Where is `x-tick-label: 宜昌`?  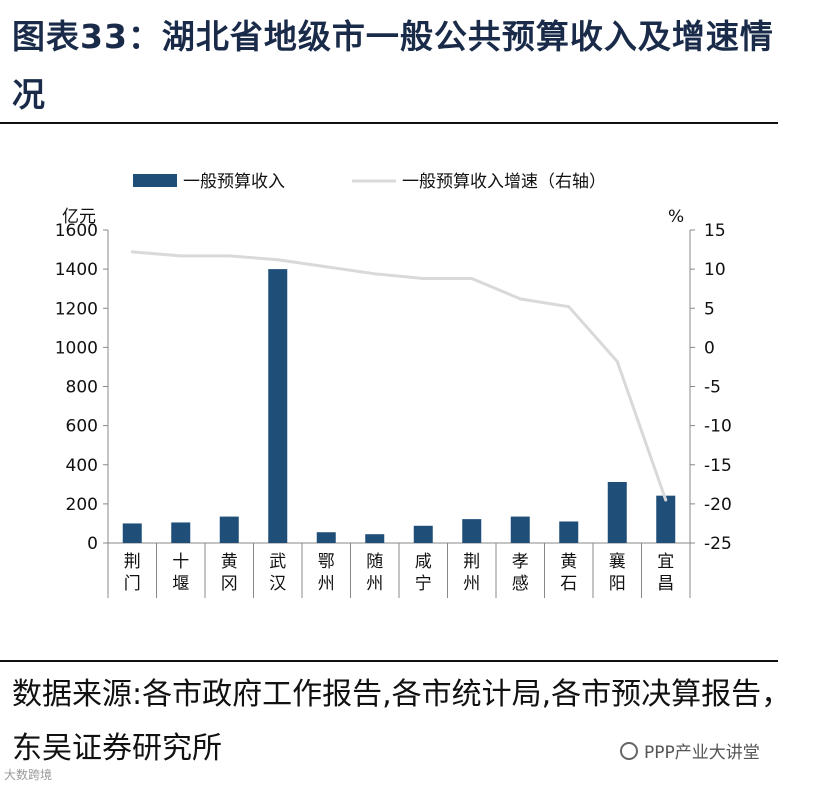 x-tick-label: 宜昌 is located at coordinates (665, 573).